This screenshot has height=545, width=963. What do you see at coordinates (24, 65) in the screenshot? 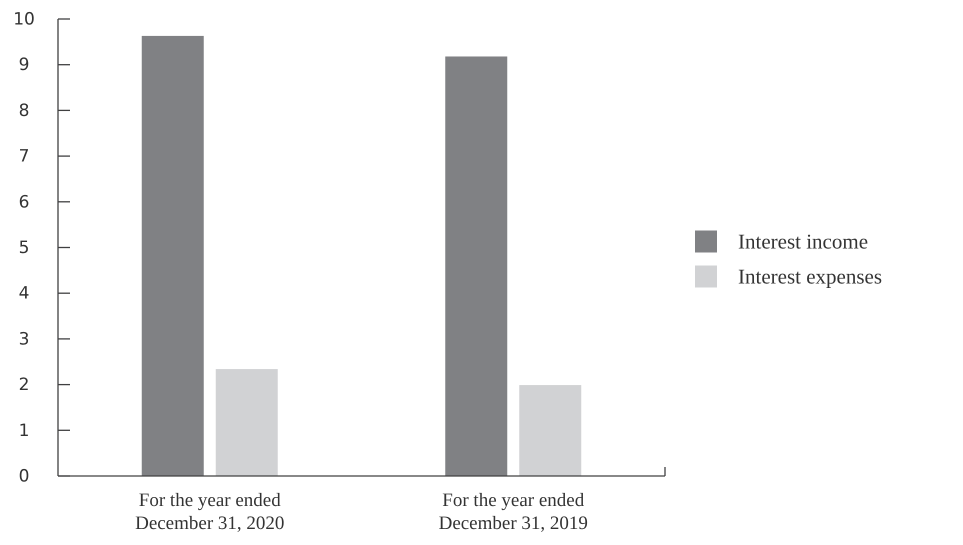
I see `y-tick-label: 9` at bounding box center [24, 65].